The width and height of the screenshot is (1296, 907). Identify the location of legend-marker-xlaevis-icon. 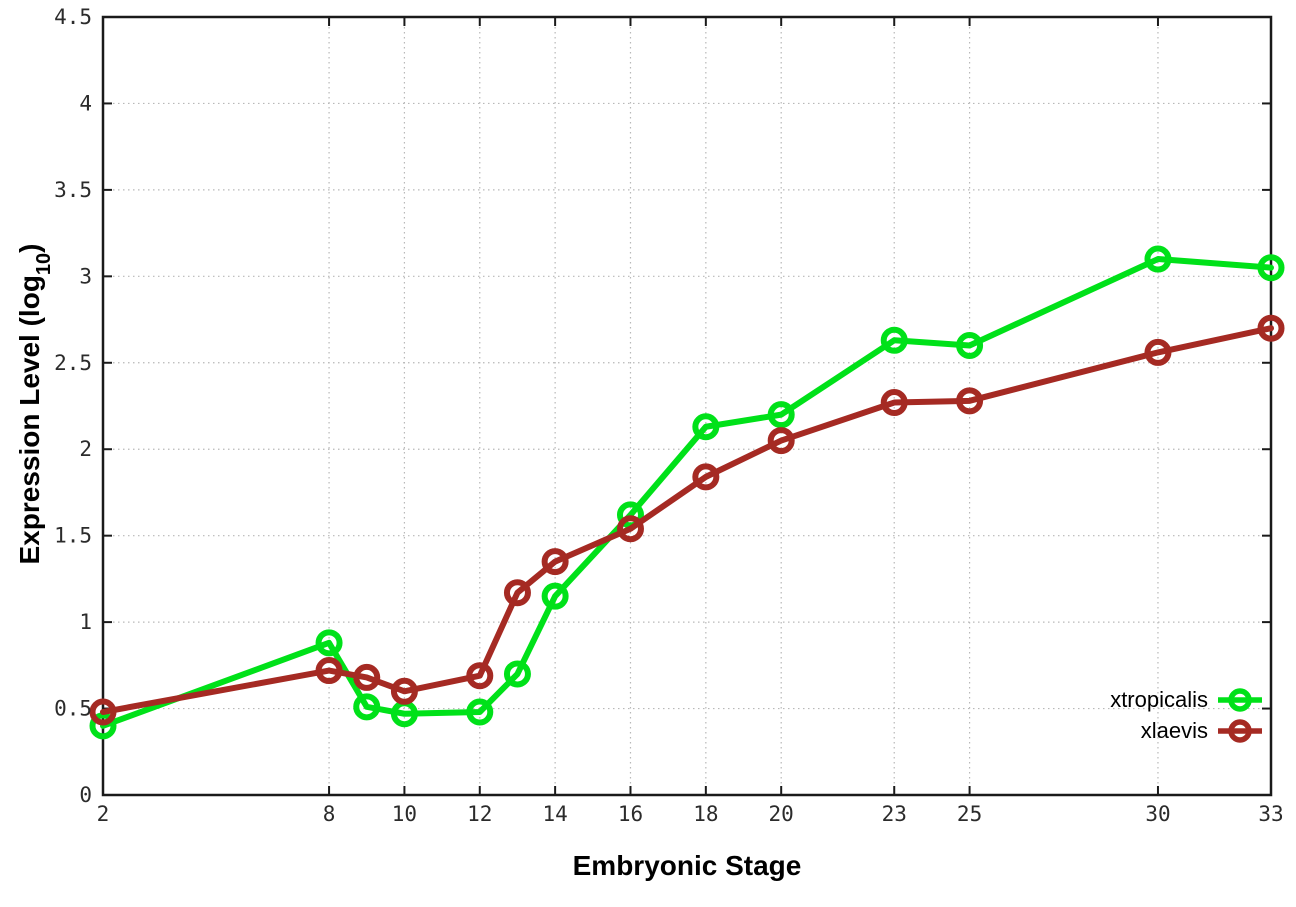
(1240, 731).